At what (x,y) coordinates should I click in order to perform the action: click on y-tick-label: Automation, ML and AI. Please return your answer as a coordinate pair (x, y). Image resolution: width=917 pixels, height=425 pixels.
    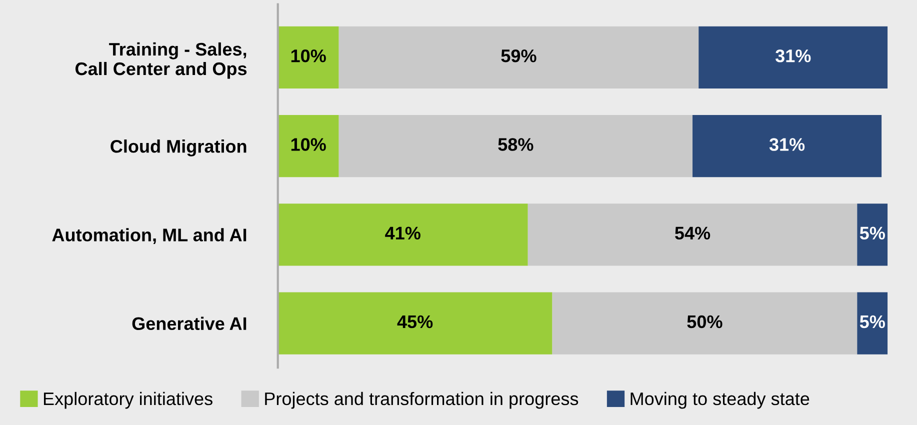
    Looking at the image, I should click on (149, 236).